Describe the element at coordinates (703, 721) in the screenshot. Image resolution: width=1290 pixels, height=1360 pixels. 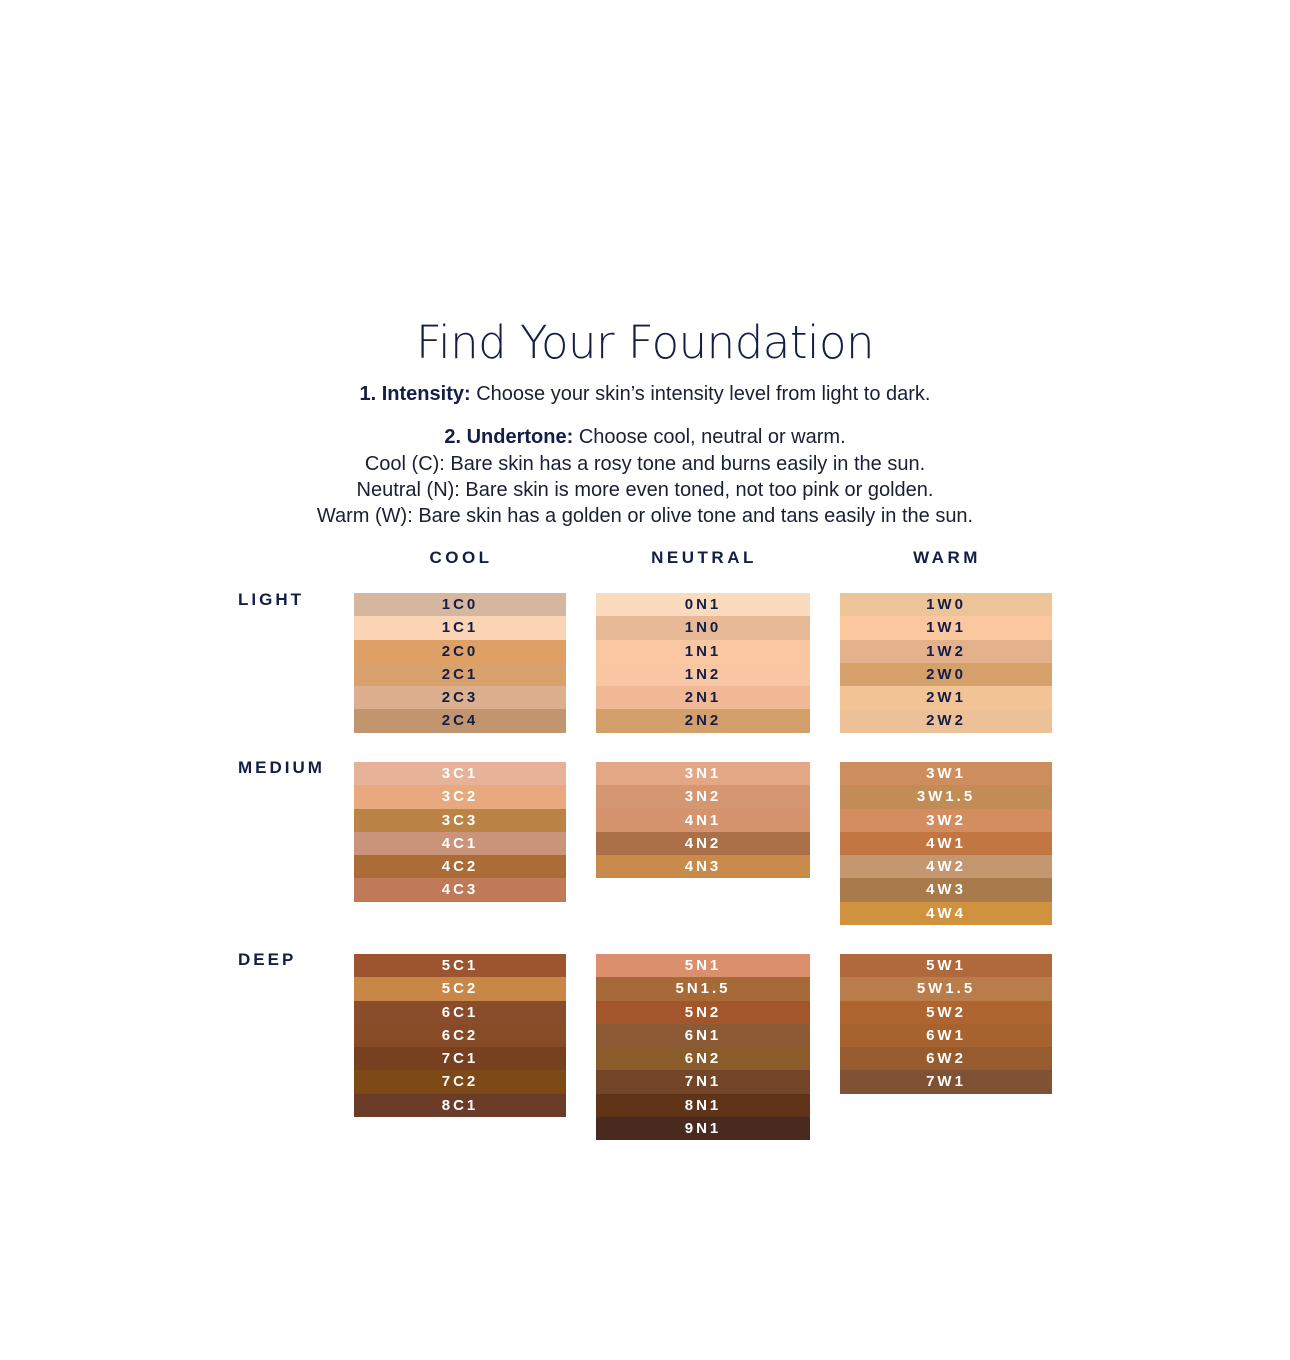
I see `shade-swatch: 2N2` at that location.